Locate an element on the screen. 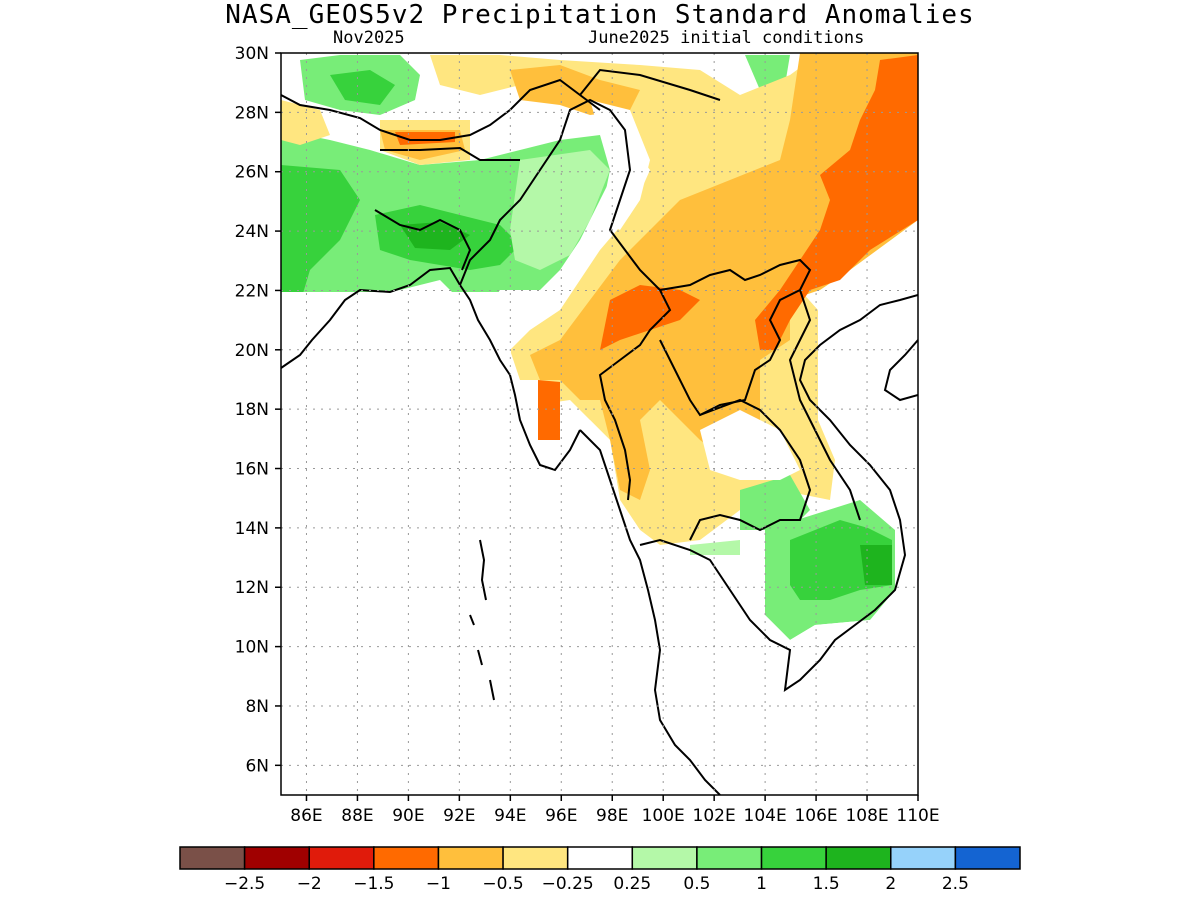  subtitle-month: Nov2025 is located at coordinates (369, 38).